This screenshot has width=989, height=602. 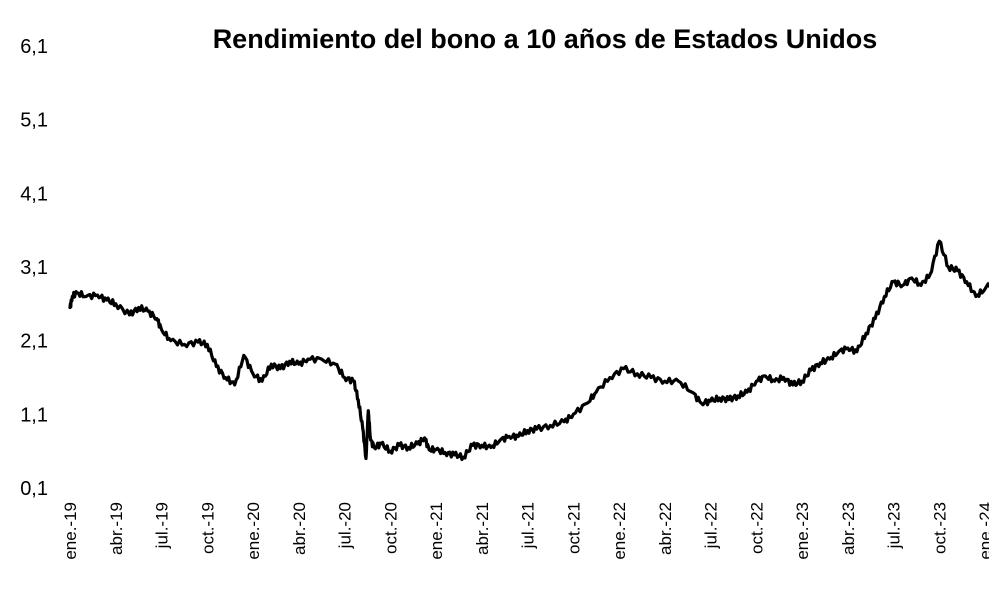 What do you see at coordinates (162, 525) in the screenshot?
I see `x-tick-label: jul.-19` at bounding box center [162, 525].